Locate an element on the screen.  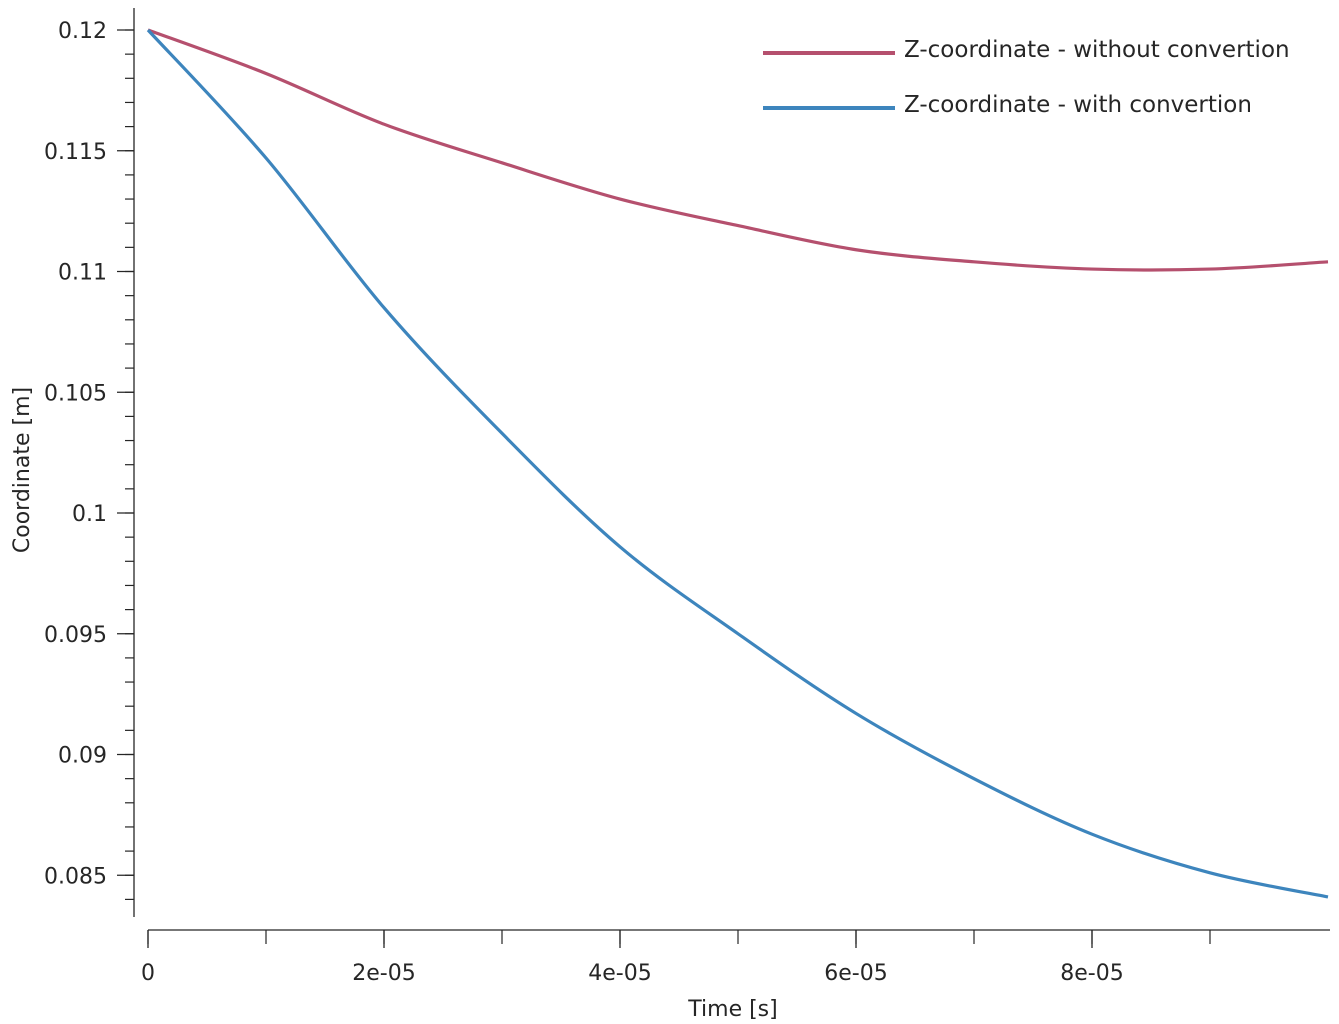
legend-label: Z-coordinate - without convertion is located at coordinates (1097, 50).